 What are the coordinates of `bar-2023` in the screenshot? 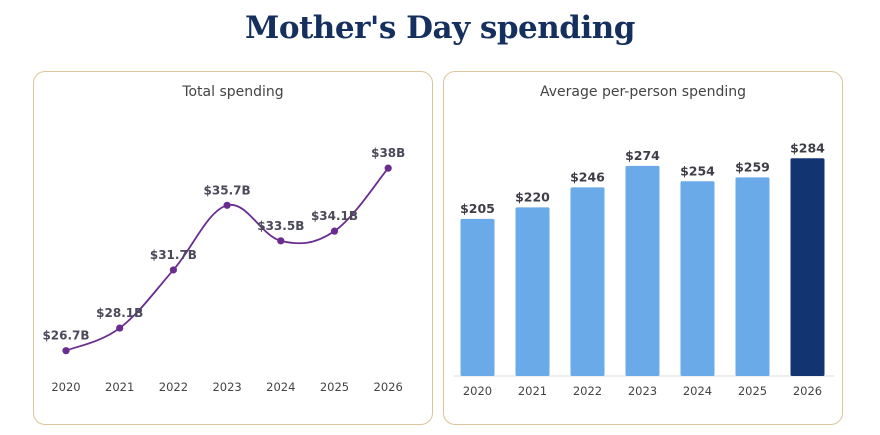 It's located at (642, 270).